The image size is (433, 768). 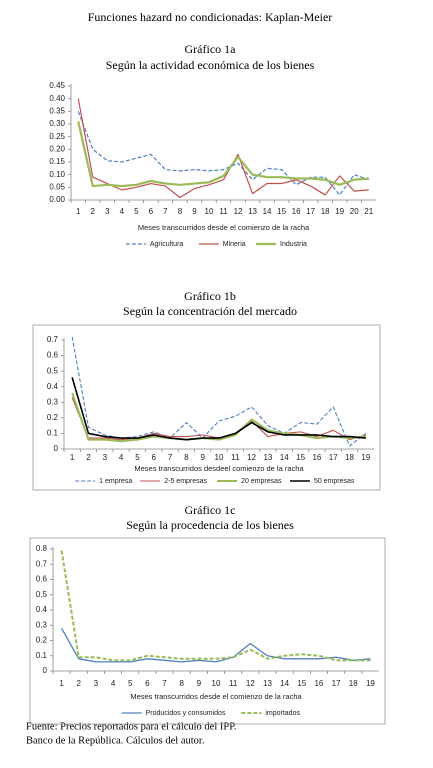 I want to click on y-tick-label: 0.05, so click(x=57, y=186).